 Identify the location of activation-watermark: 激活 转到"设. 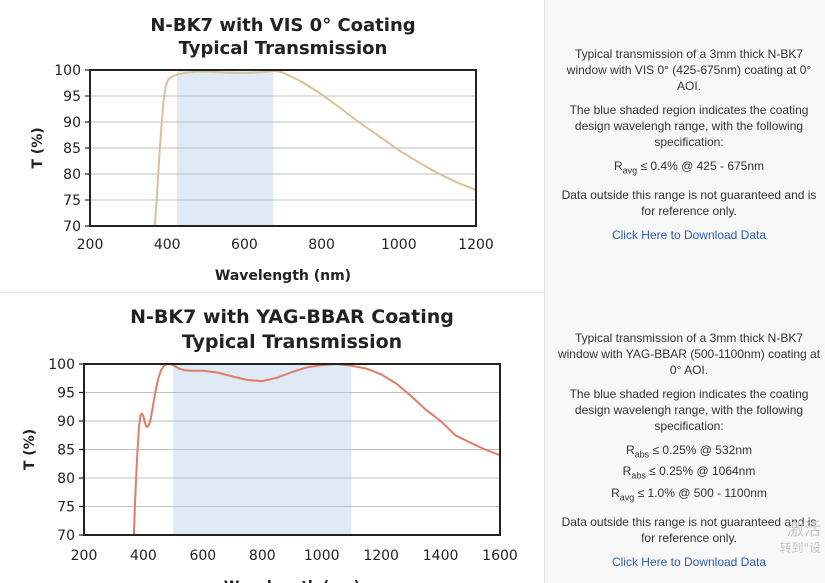
(800, 537).